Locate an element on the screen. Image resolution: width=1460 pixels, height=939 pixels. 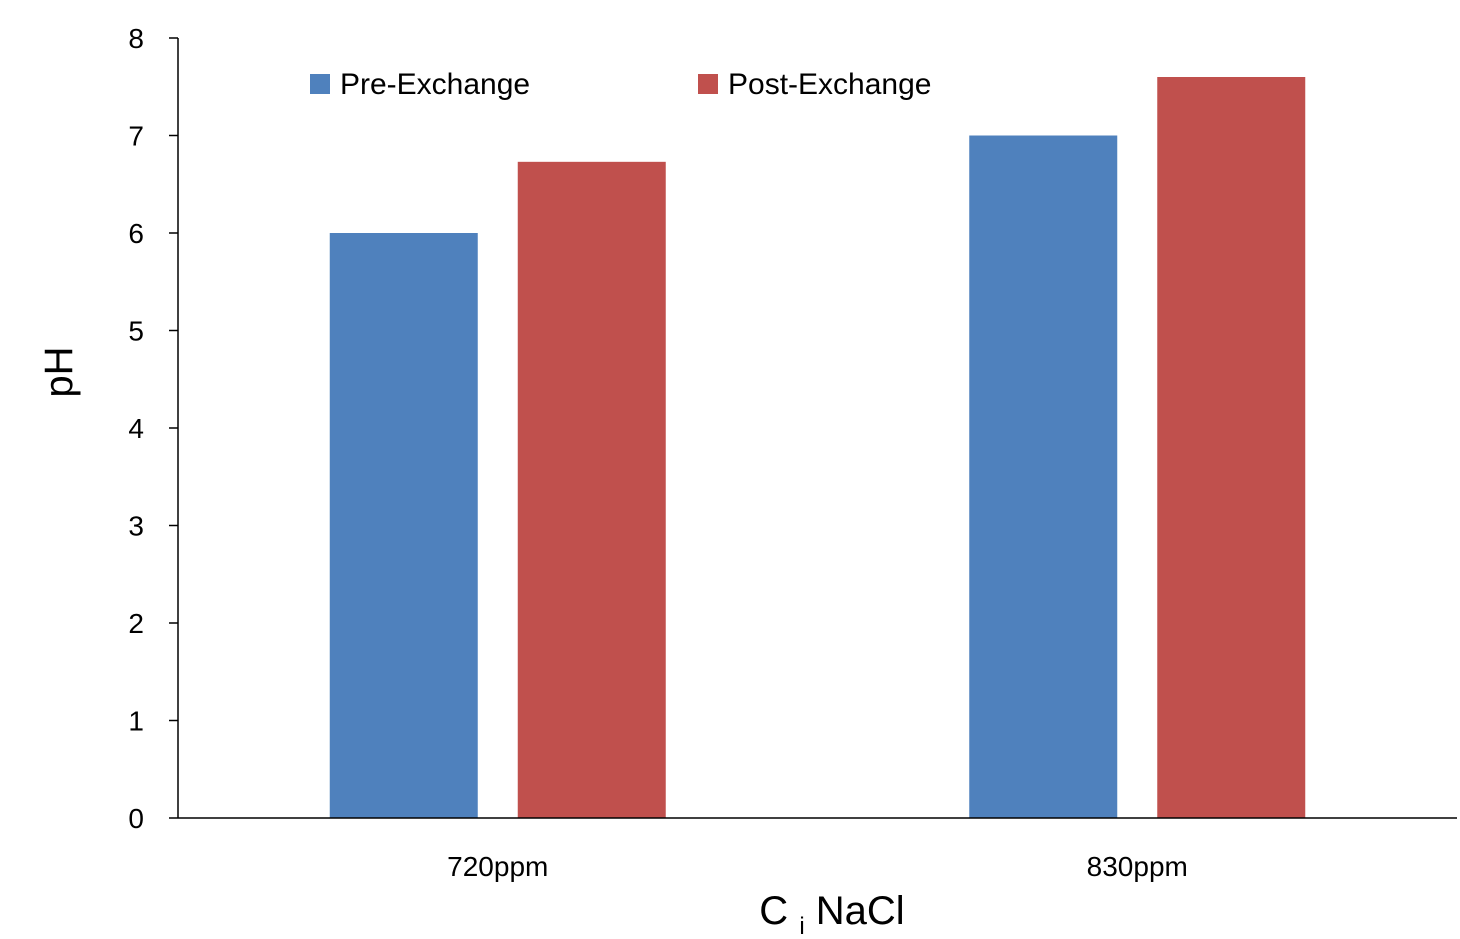
x-axis-title: C i NaCl is located at coordinates (831, 911).